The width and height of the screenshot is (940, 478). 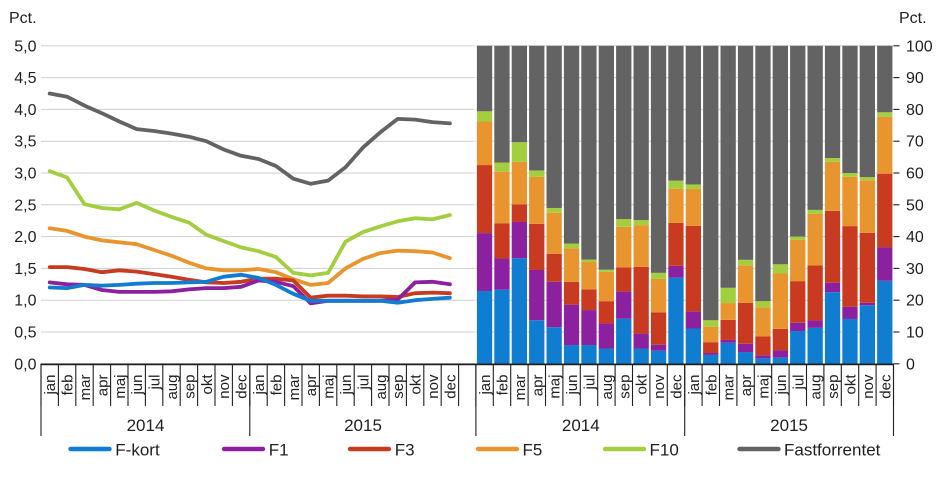 What do you see at coordinates (25, 78) in the screenshot?
I see `svg-text: 4,5` at bounding box center [25, 78].